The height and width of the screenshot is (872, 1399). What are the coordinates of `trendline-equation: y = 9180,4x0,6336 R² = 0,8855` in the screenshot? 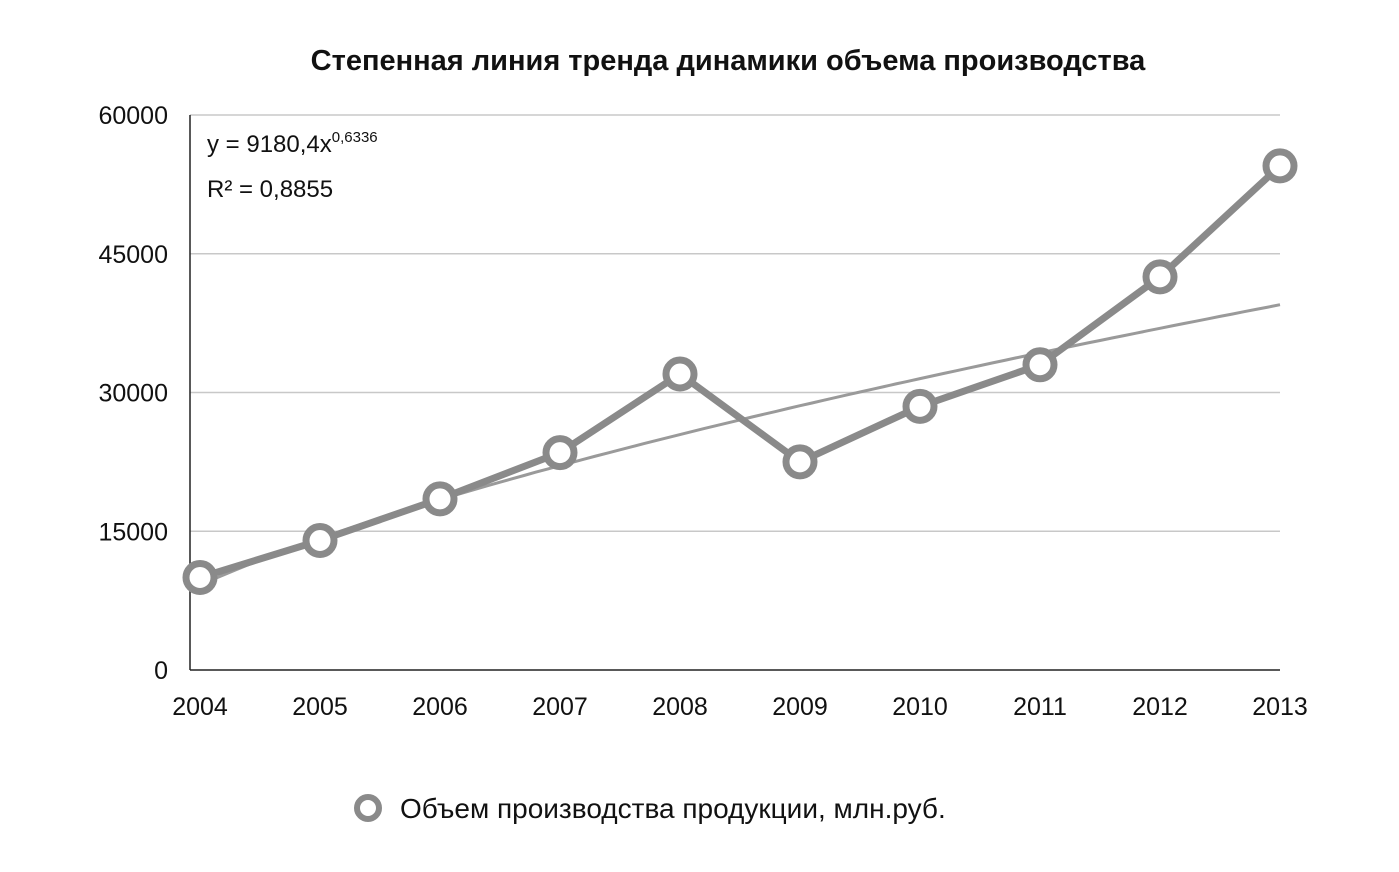 It's located at (292, 166).